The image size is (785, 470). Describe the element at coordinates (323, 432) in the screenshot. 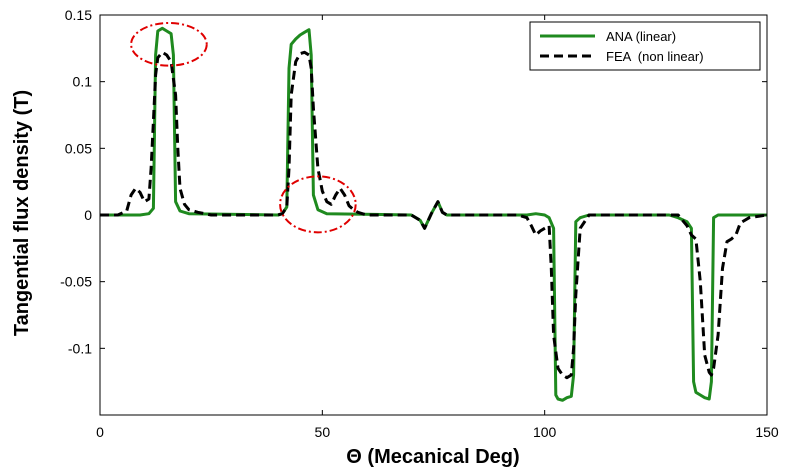

I see `x-tick-label: 50` at that location.